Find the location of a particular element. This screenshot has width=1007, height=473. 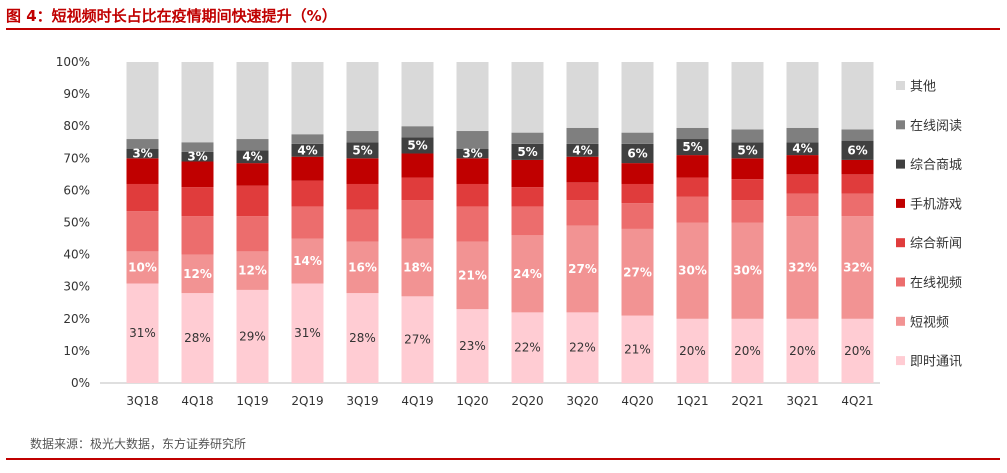

legend-label: 综合商城 is located at coordinates (936, 165).